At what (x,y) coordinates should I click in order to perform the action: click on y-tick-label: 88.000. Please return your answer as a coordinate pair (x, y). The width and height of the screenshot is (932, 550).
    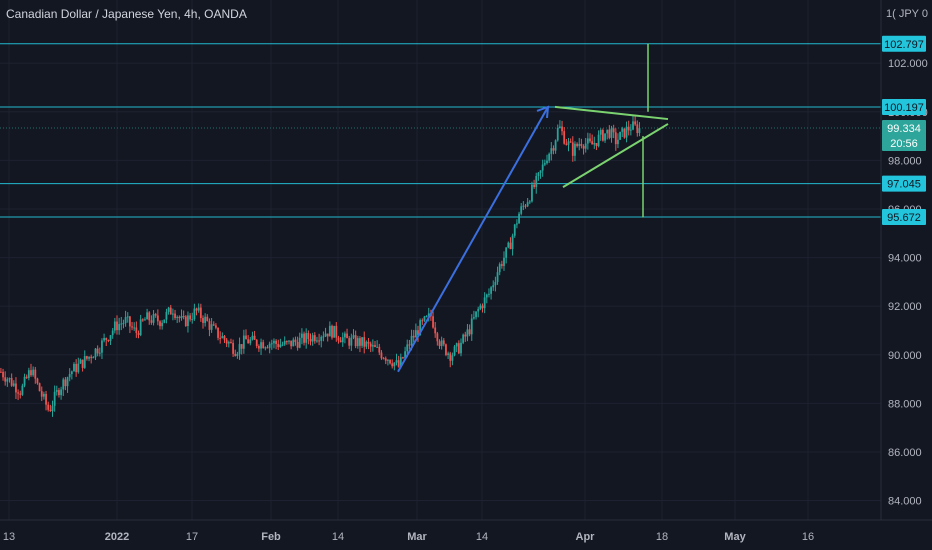
    Looking at the image, I should click on (905, 404).